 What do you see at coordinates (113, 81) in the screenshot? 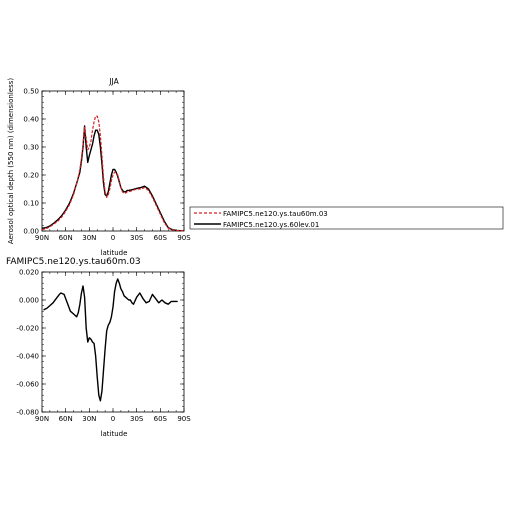
I see `chart1-title: JJA` at bounding box center [113, 81].